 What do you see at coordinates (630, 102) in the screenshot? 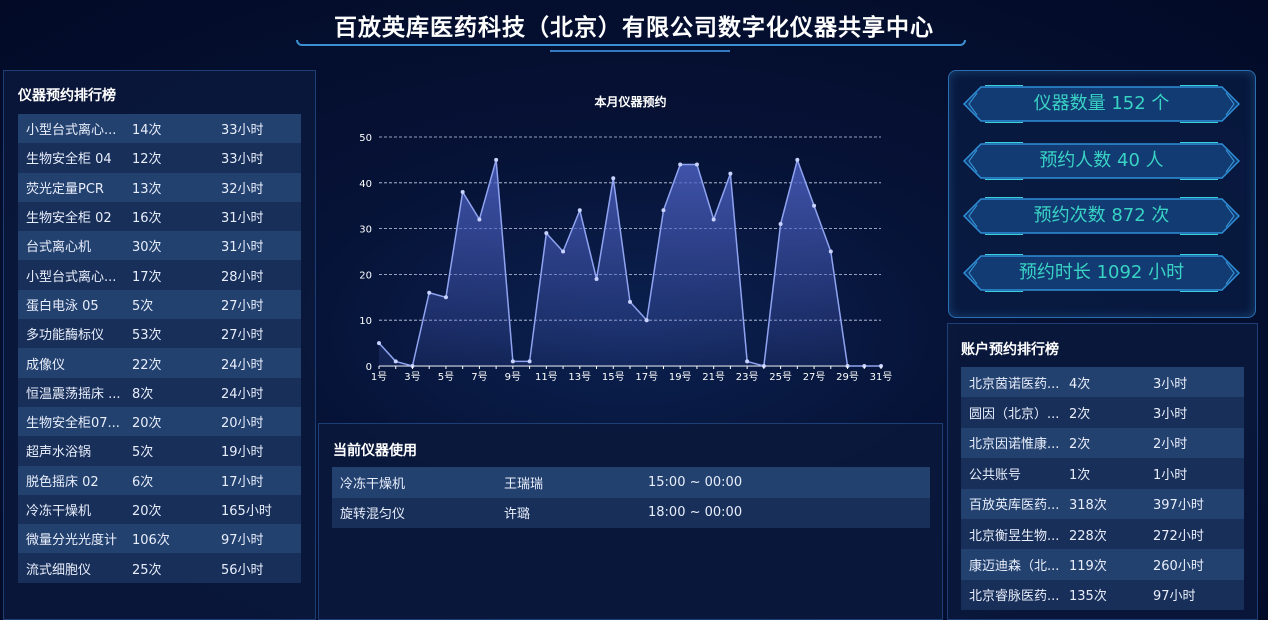
I see `chart-title: 本月仪器预约` at bounding box center [630, 102].